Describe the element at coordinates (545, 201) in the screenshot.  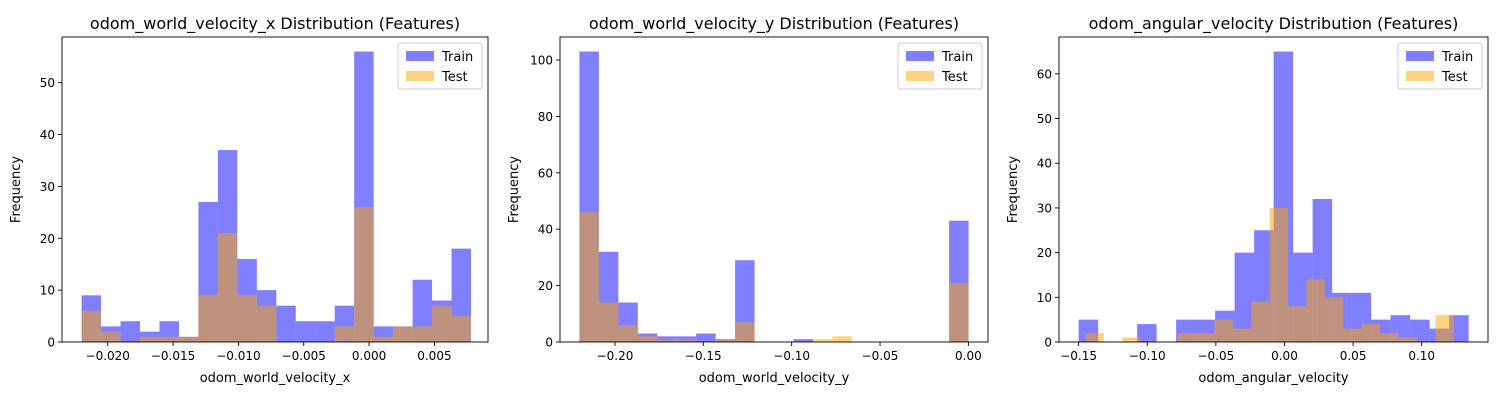
I see `y-axis-ticks: 0 20 40 60 80 100` at that location.